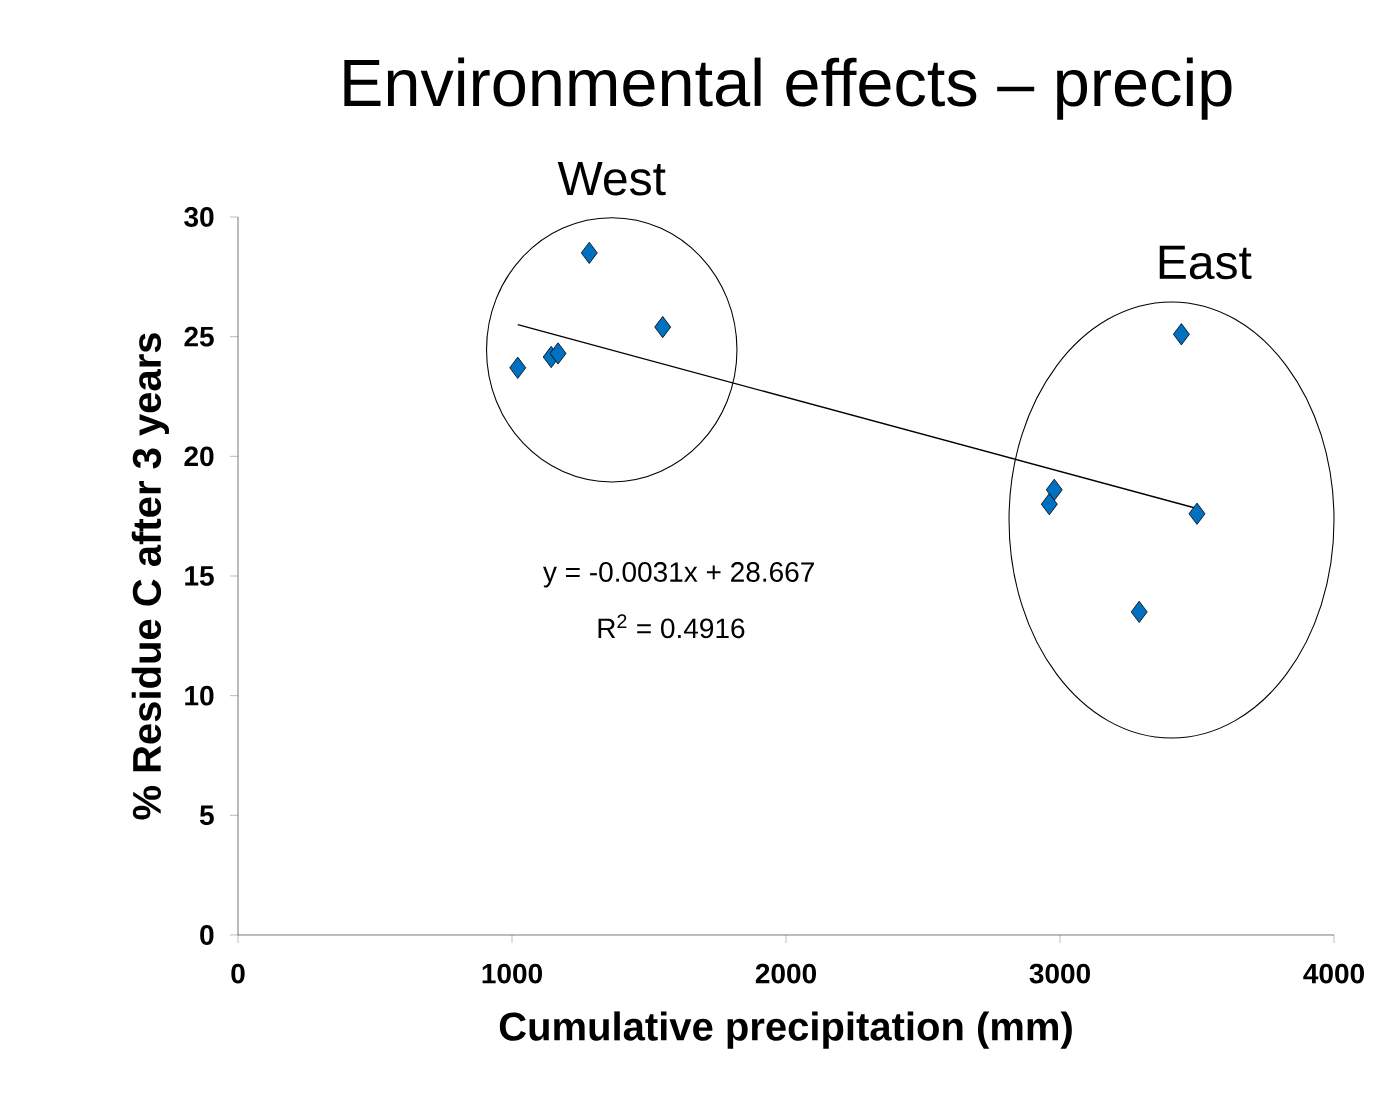 This screenshot has height=1098, width=1384. I want to click on y-tick-label: 30, so click(199, 217).